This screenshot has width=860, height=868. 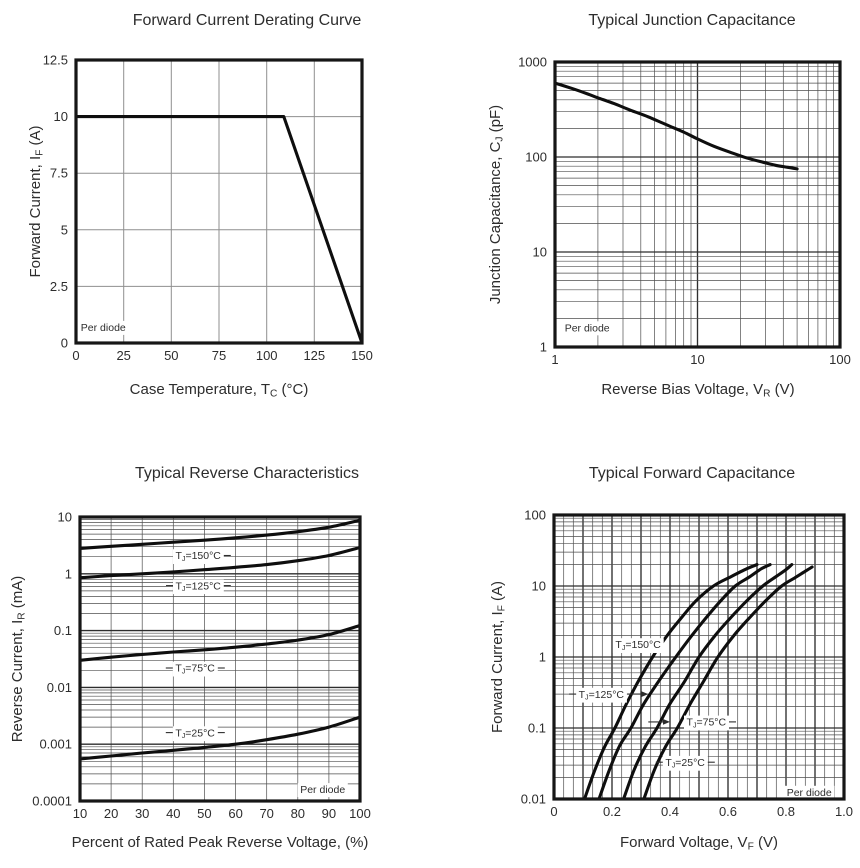 What do you see at coordinates (612, 811) in the screenshot?
I see `x-tick-label: 0.2` at bounding box center [612, 811].